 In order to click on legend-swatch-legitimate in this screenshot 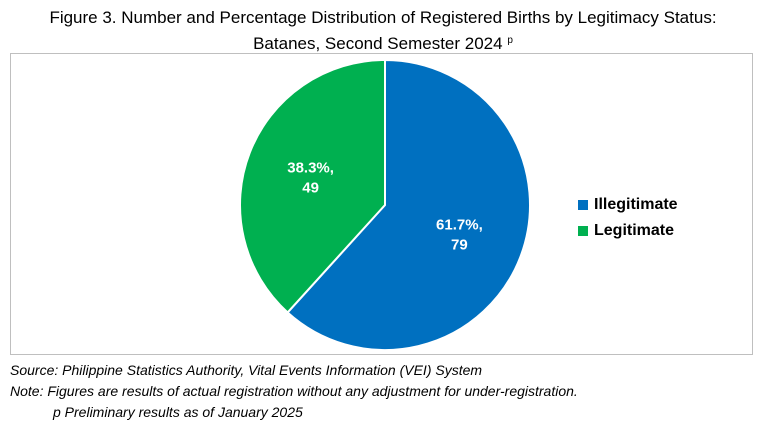, I will do `click(583, 231)`.